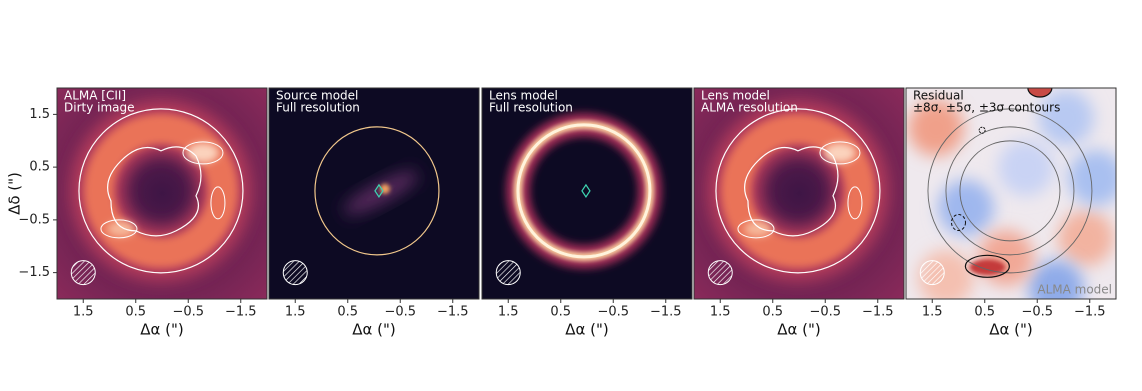  I want to click on critical-curve, so click(377, 191).